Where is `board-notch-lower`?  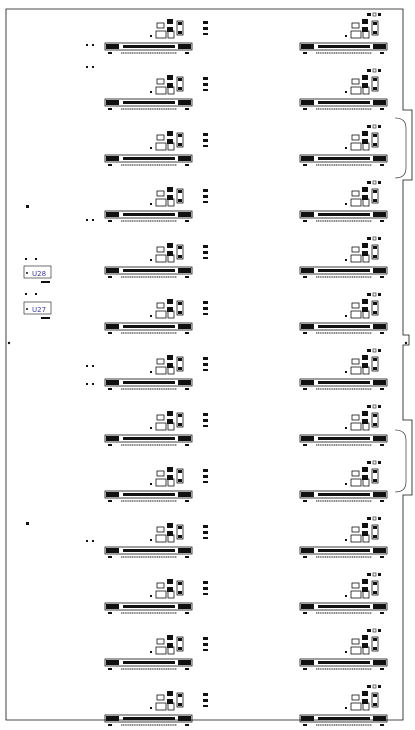 board-notch-lower is located at coordinates (400, 461).